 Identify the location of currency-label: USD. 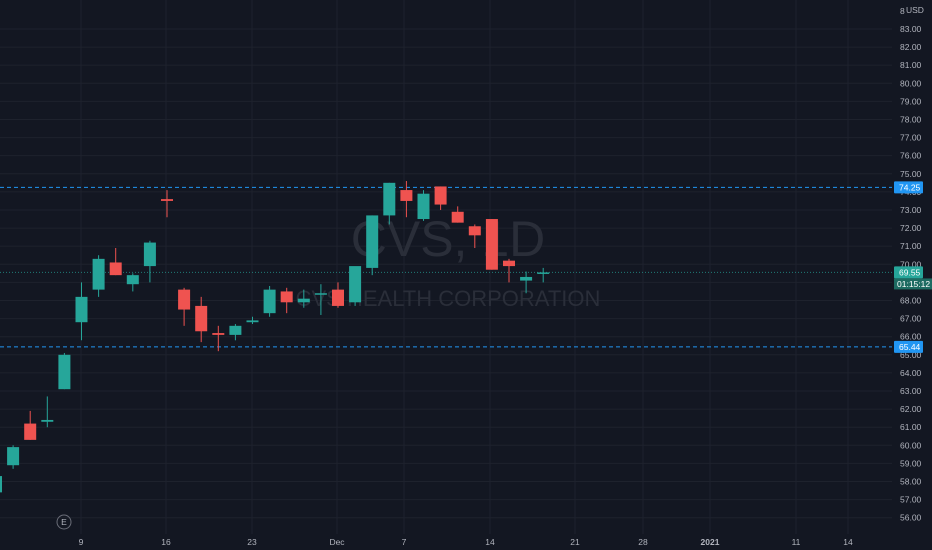
(915, 10).